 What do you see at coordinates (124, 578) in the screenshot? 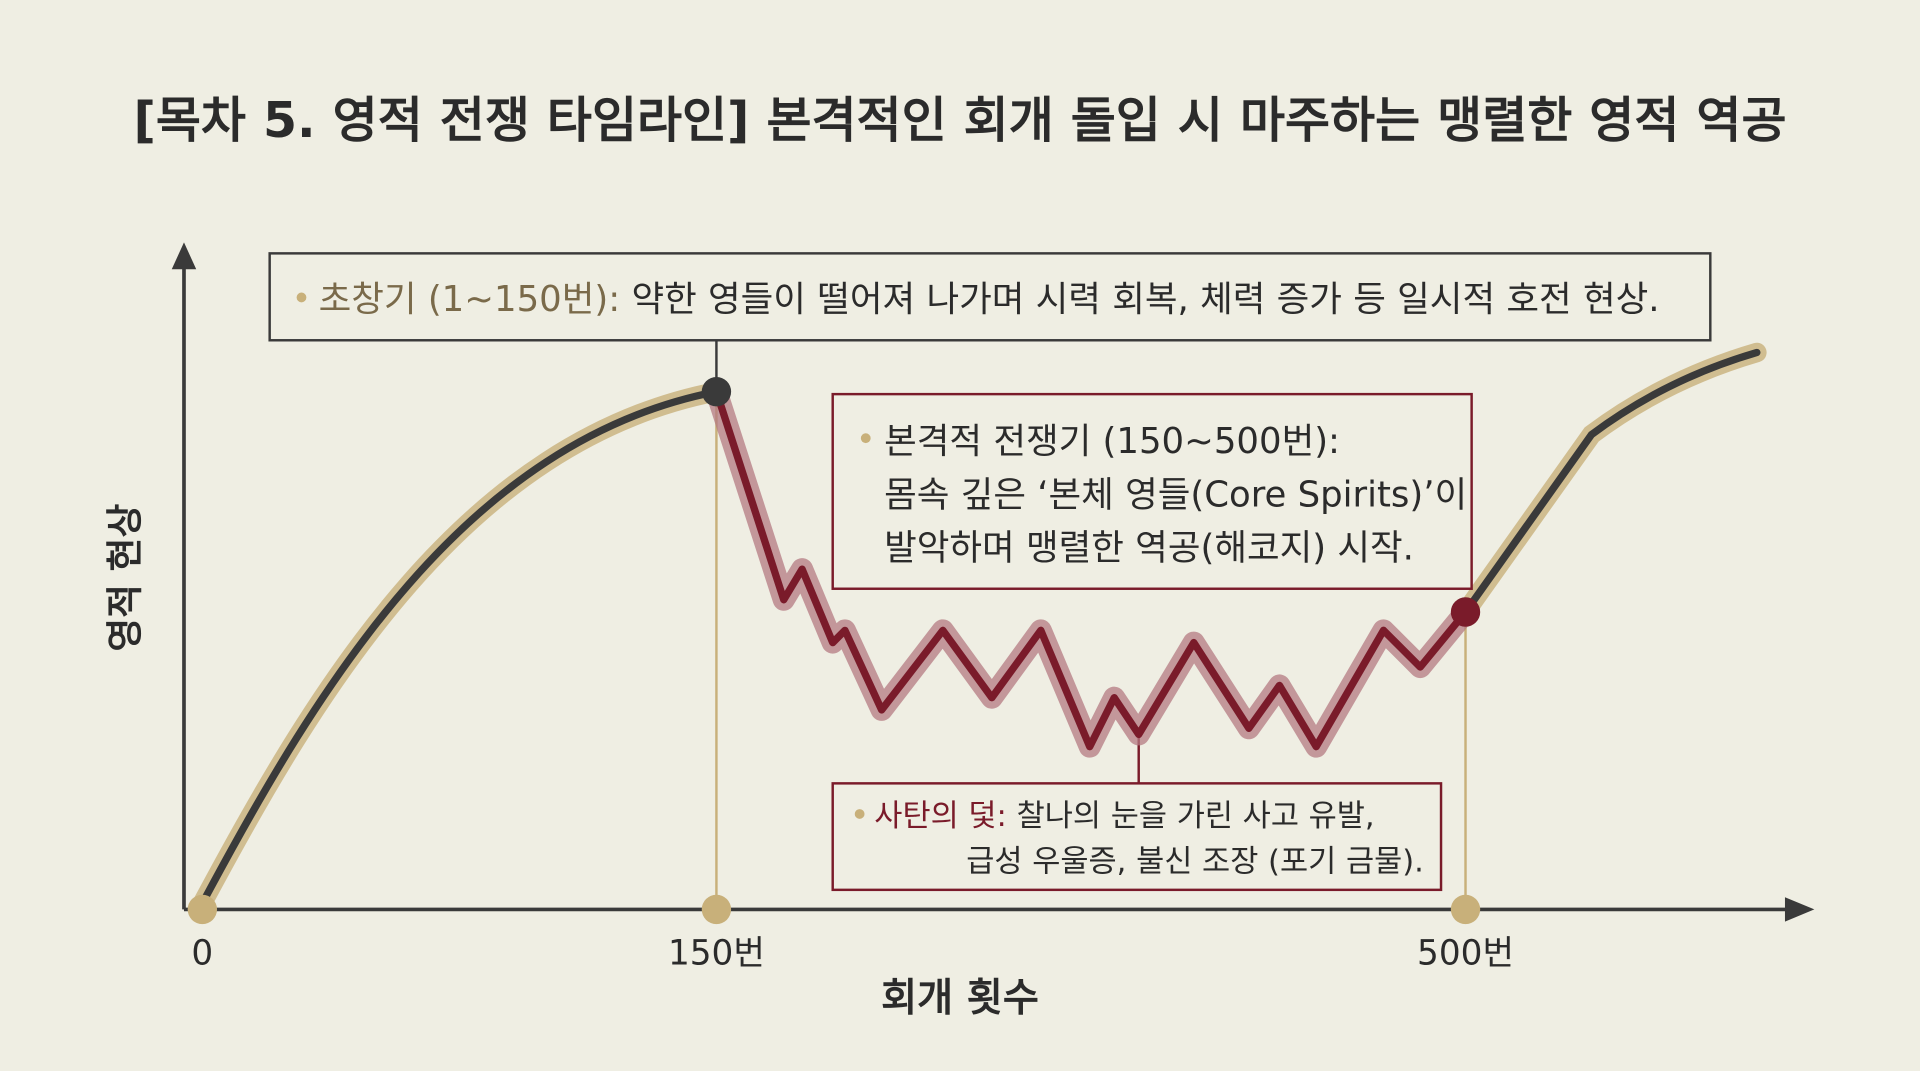
I see `y-axis-label: 영적 현상` at bounding box center [124, 578].